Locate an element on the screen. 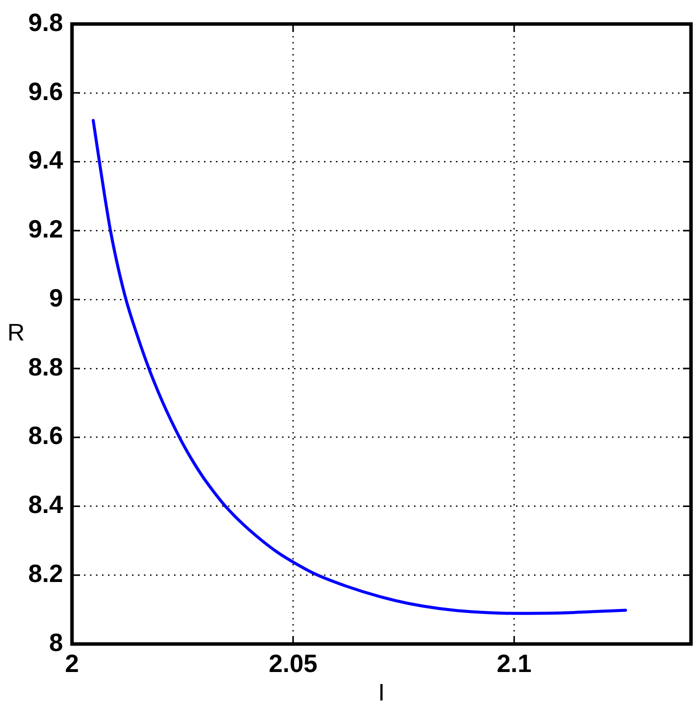 The height and width of the screenshot is (715, 699). x-tick-label: 2.05 is located at coordinates (293, 664).